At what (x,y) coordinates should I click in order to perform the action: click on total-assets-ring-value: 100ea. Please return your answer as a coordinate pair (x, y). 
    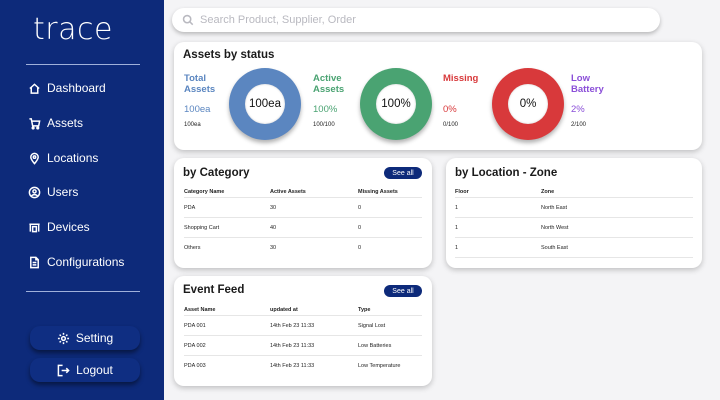
    Looking at the image, I should click on (265, 104).